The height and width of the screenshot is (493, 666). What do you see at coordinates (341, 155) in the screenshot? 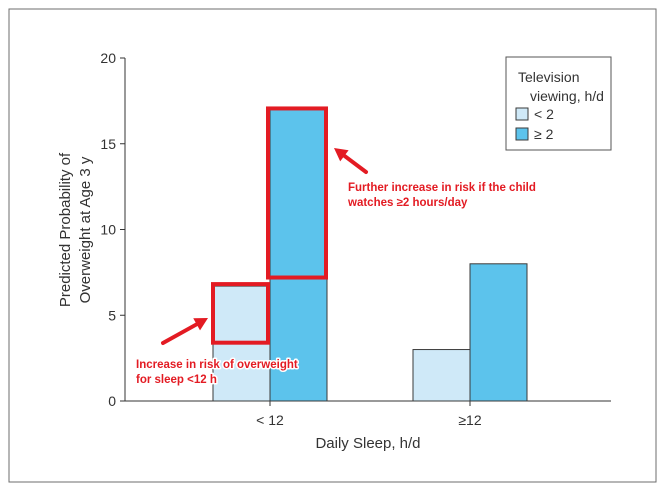
I see `arrow-tv-head` at bounding box center [341, 155].